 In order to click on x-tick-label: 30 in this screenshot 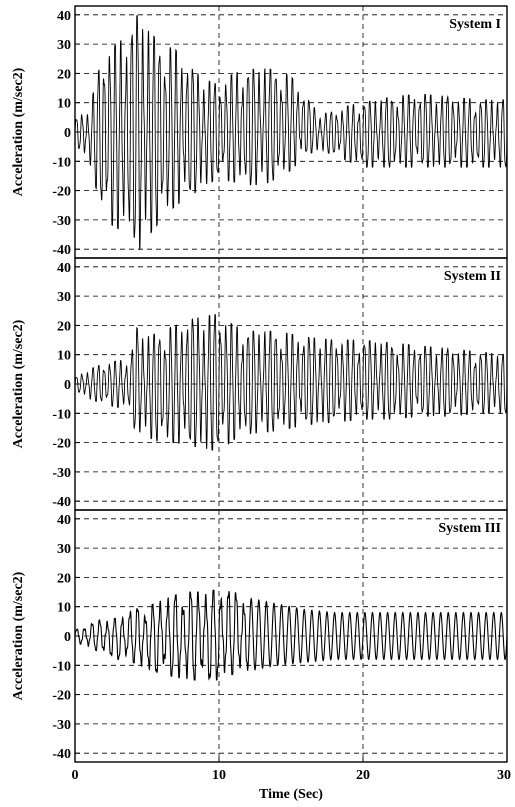, I will do `click(504, 775)`.